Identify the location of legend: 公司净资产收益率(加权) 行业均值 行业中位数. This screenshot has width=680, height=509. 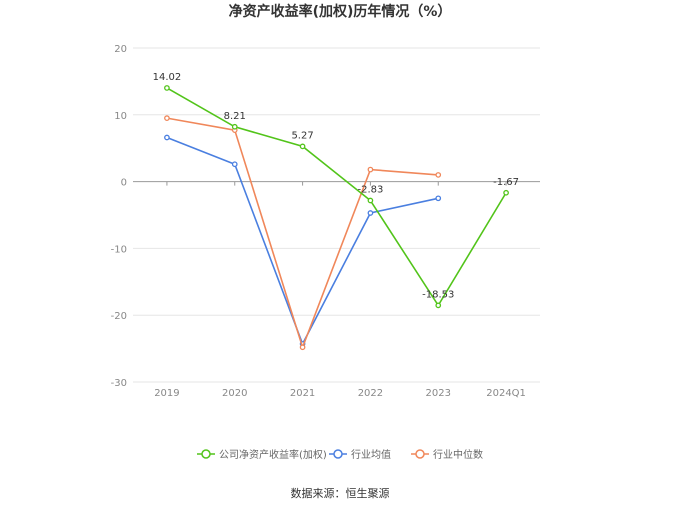
(340, 454).